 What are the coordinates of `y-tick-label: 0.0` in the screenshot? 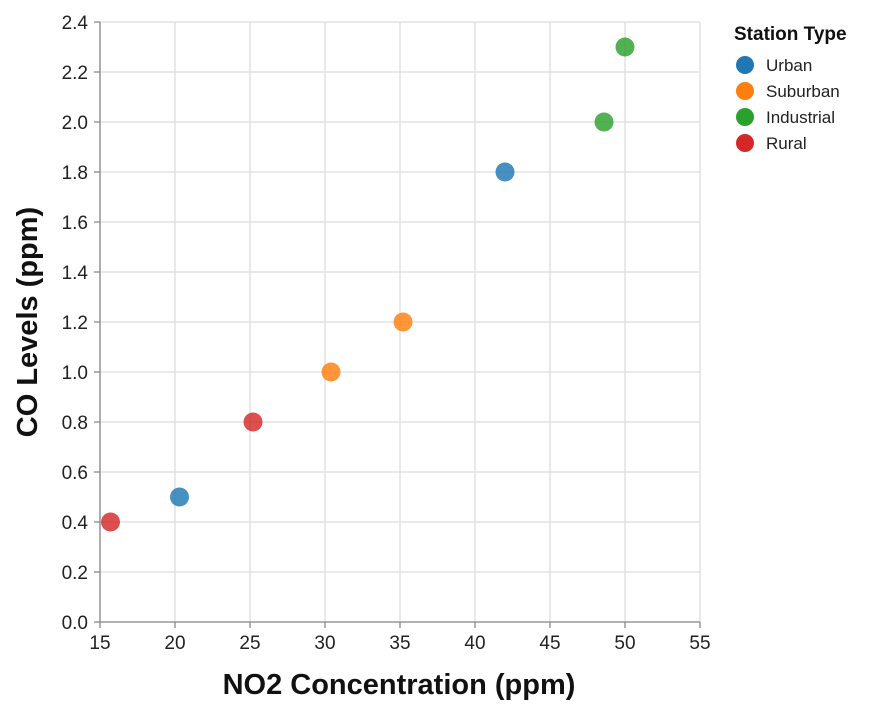 It's located at (75, 623).